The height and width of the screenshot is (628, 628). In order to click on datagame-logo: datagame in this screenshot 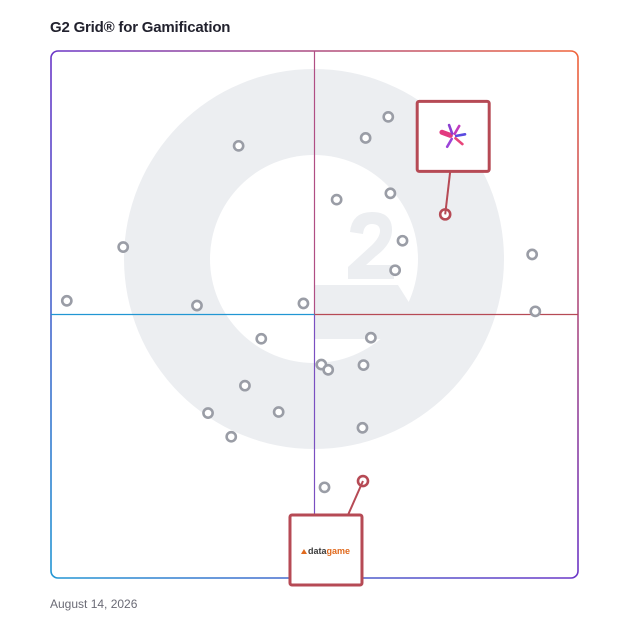, I will do `click(325, 551)`.